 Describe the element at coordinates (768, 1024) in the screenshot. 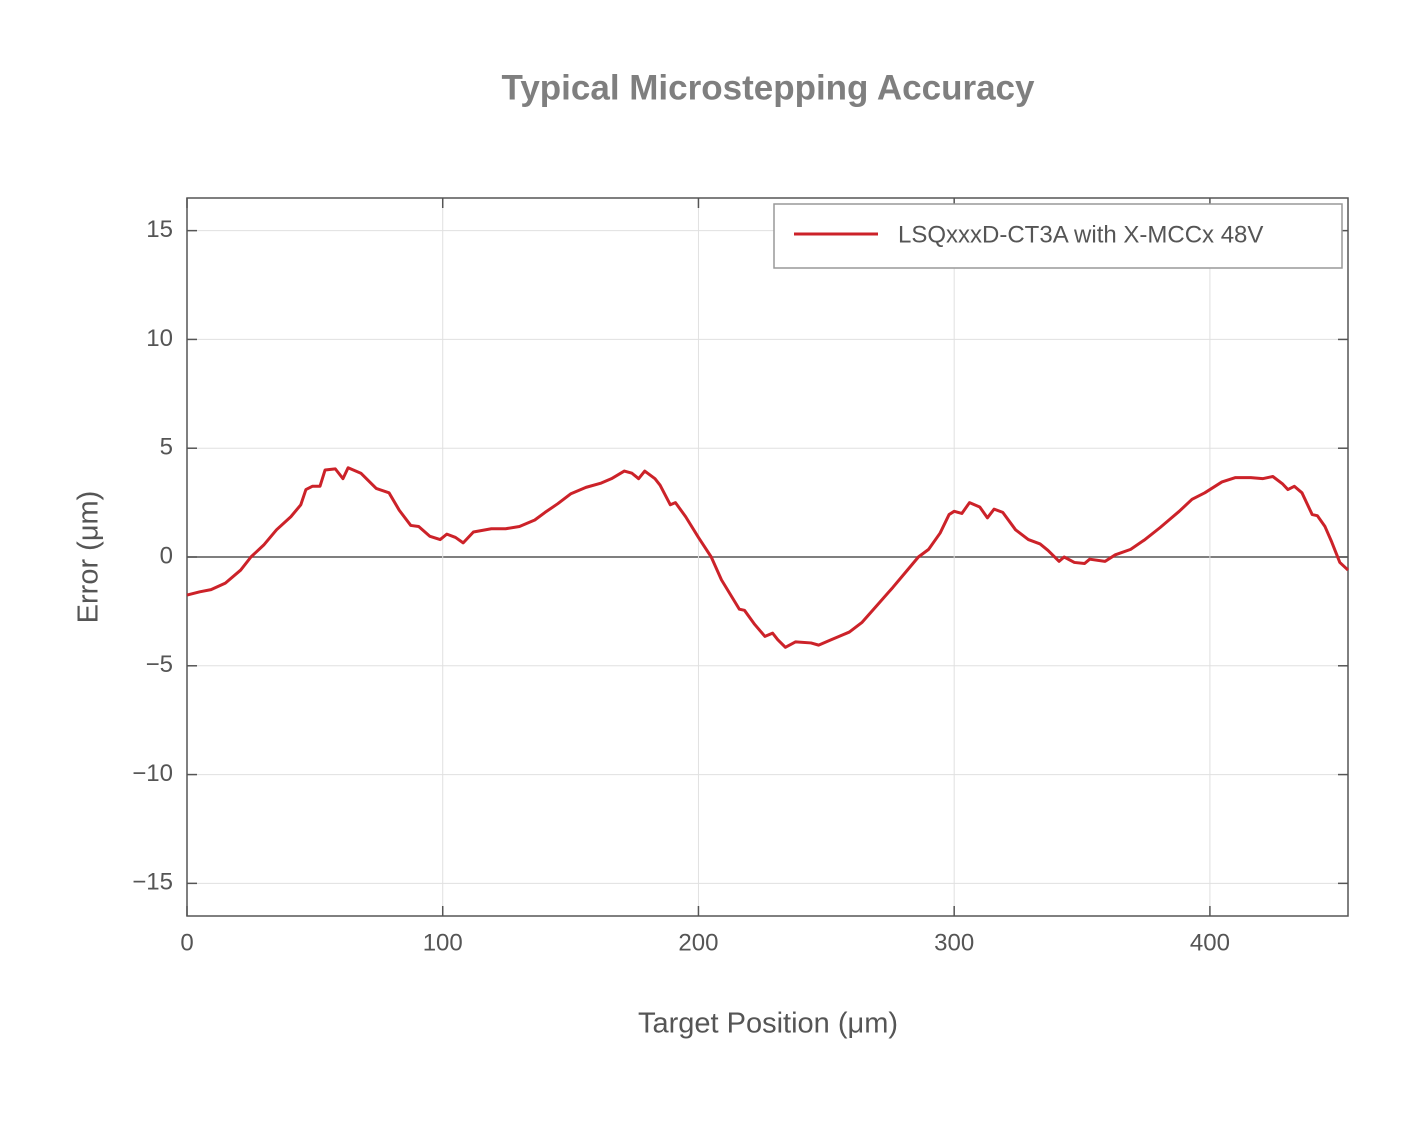

I see `x-axis-label: Target Position (μm)` at that location.